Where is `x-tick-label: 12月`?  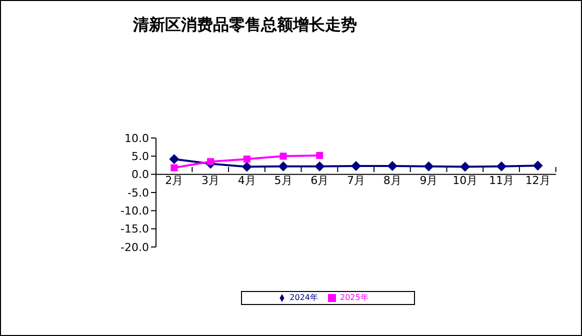
x-tick-label: 12月 is located at coordinates (537, 180).